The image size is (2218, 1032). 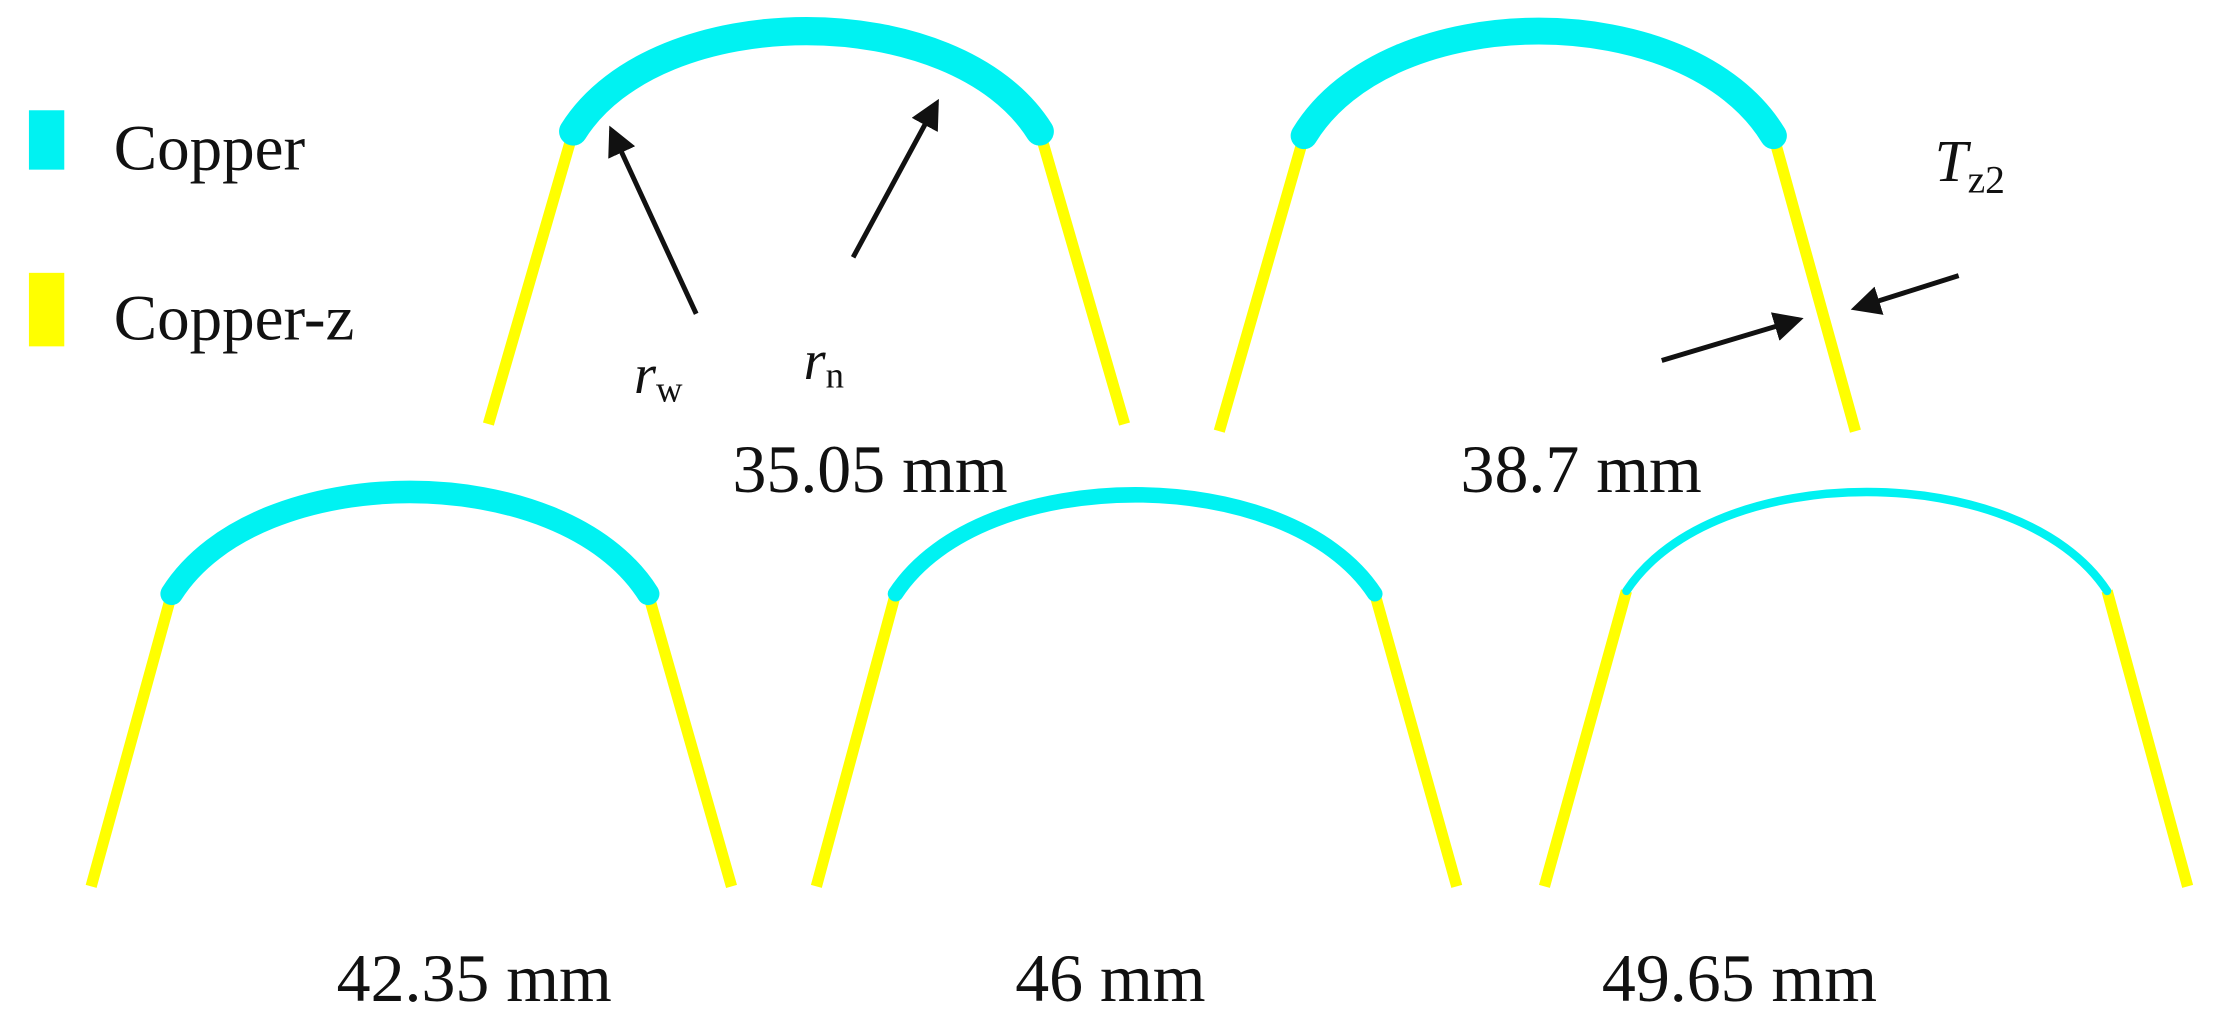 What do you see at coordinates (1905, 294) in the screenshot?
I see `tz2-arrow-right` at bounding box center [1905, 294].